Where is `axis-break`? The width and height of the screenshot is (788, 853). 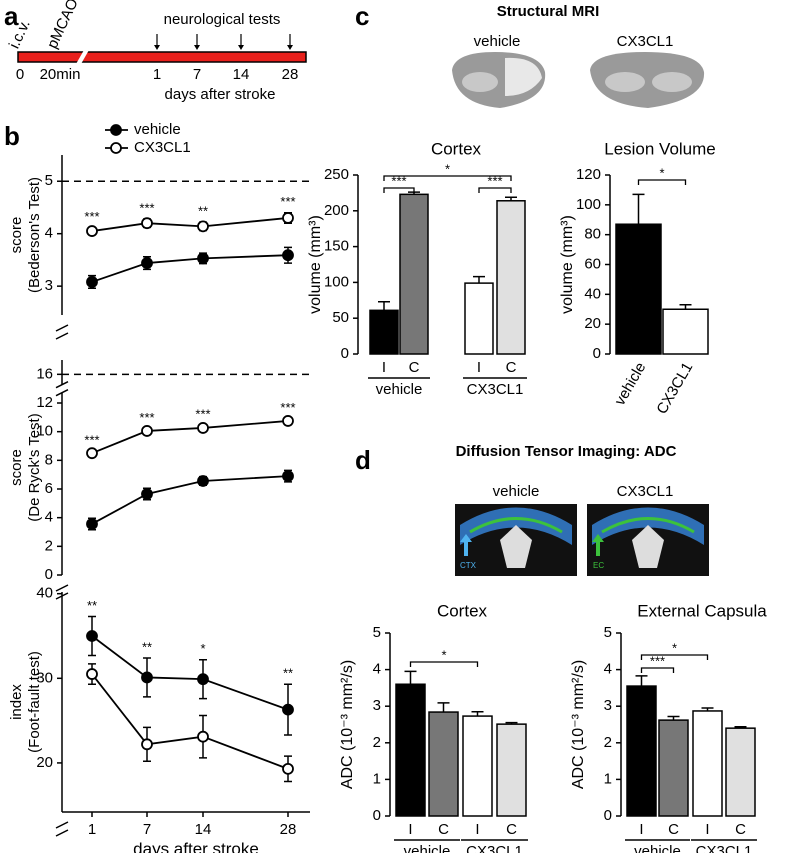
axis-break is located at coordinates (62, 332).